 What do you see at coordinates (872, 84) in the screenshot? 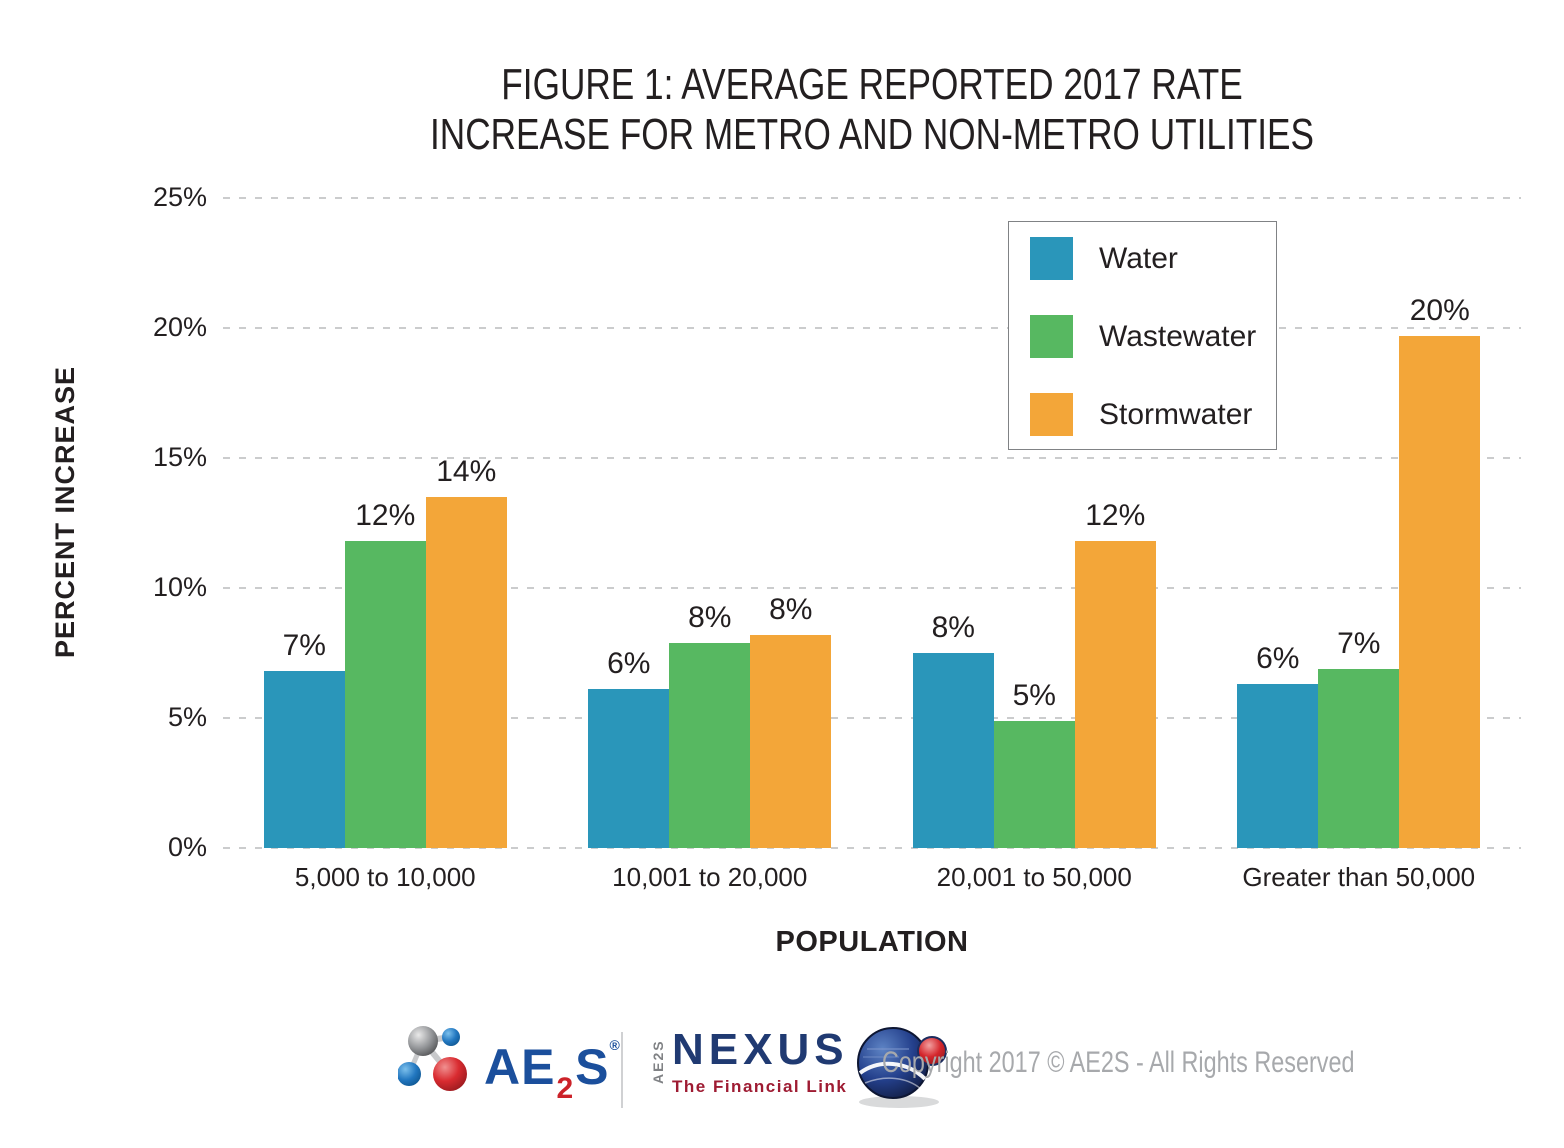
I see `figure-title-line1: FIGURE 1: AVERAGE REPORTED 2017 RATE` at bounding box center [872, 84].